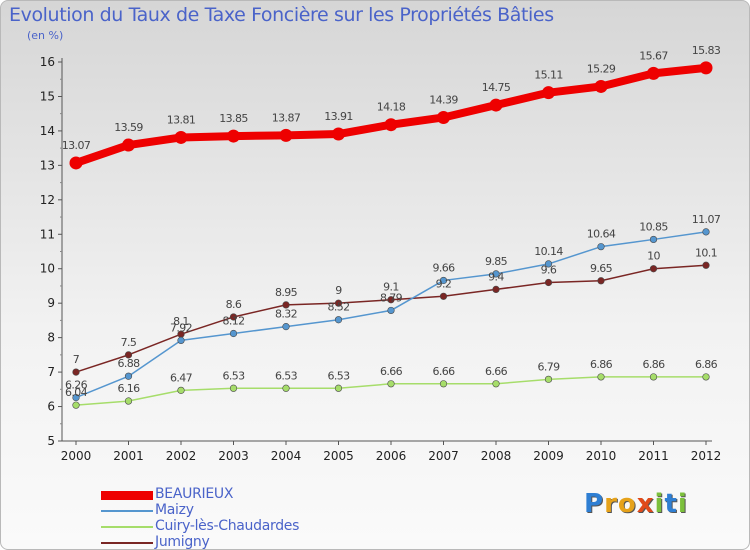  Describe the element at coordinates (706, 50) in the screenshot. I see `data-label: 15.83` at that location.